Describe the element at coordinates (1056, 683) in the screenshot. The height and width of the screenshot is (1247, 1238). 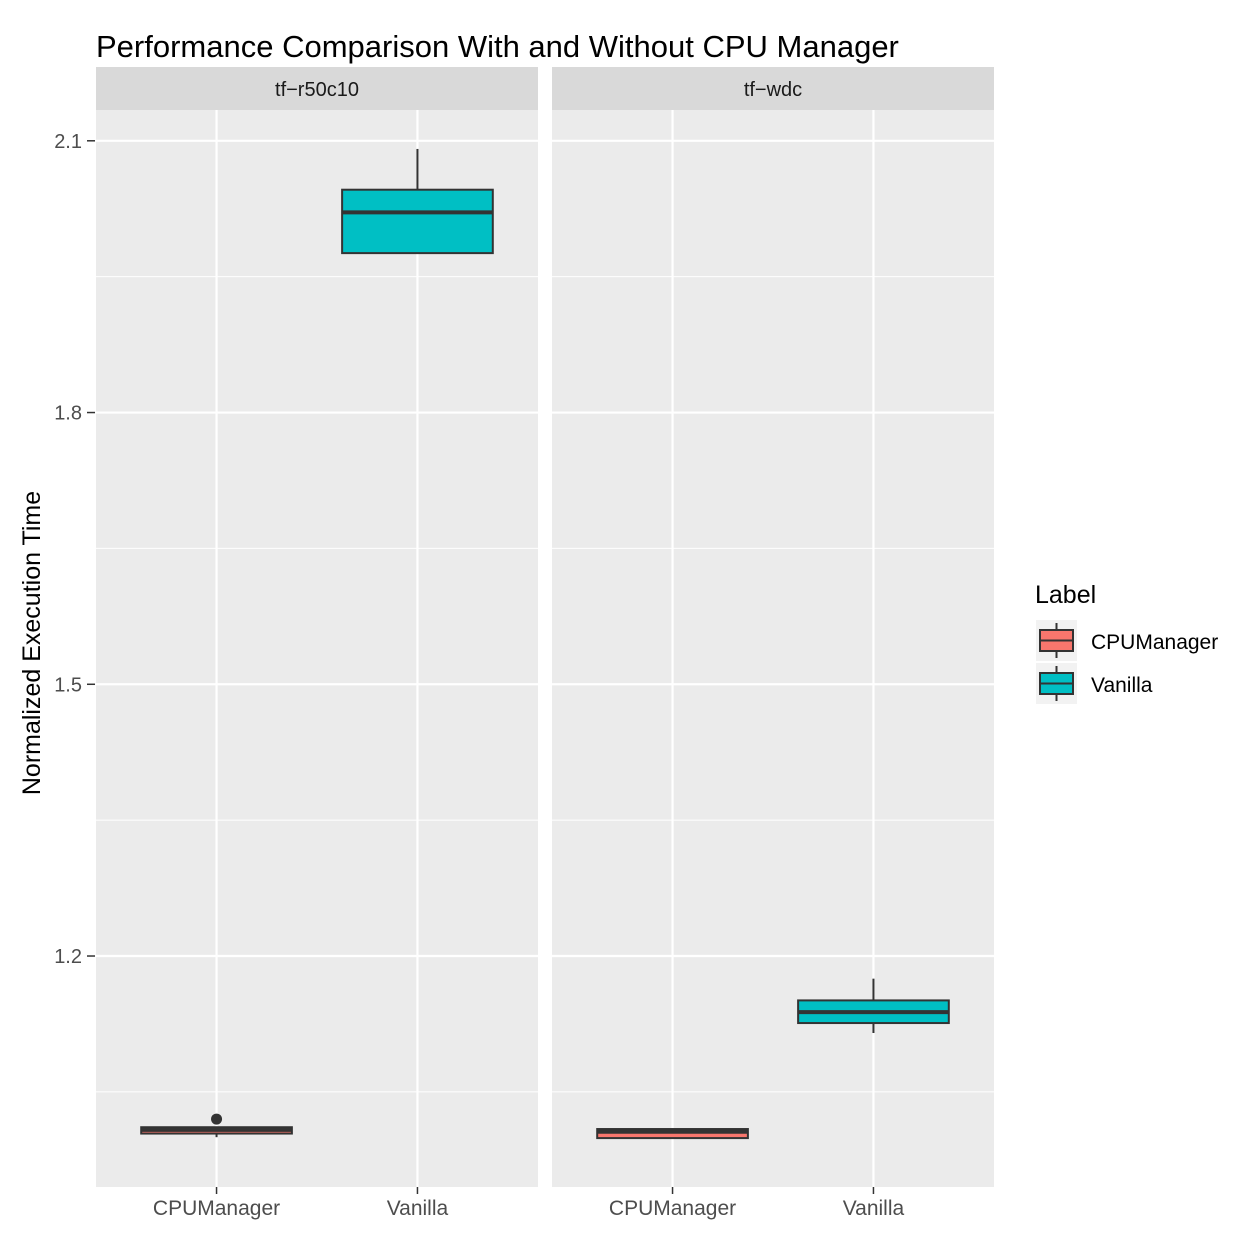
I see `legend-key-vanilla` at that location.